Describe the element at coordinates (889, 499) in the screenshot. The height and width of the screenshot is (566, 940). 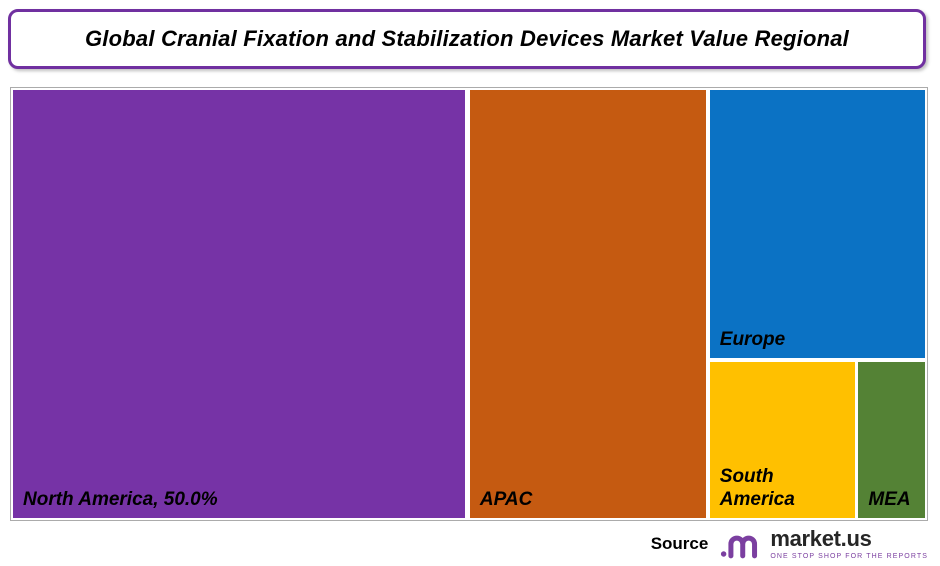
I see `tile-label-mea: MEA` at that location.